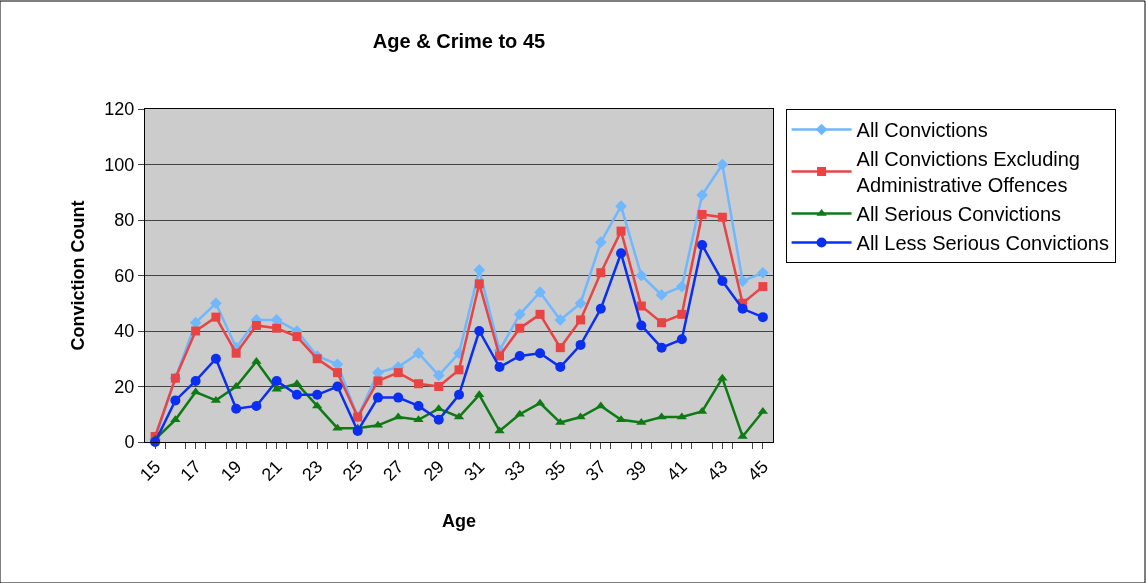 The image size is (1146, 583). What do you see at coordinates (555, 470) in the screenshot?
I see `x-tick-label: 35` at bounding box center [555, 470].